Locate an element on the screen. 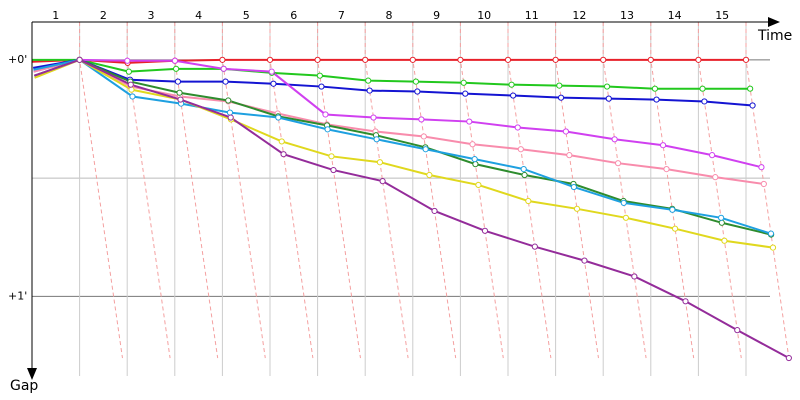  x-tick-label: 2 is located at coordinates (103, 15).